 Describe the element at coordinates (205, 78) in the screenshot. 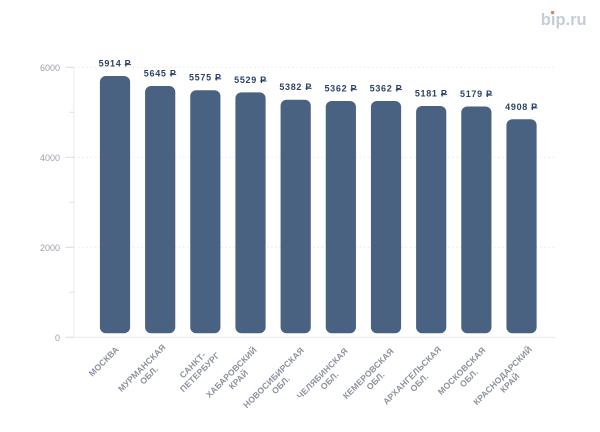

I see `svg-text: 5575 Р` at that location.